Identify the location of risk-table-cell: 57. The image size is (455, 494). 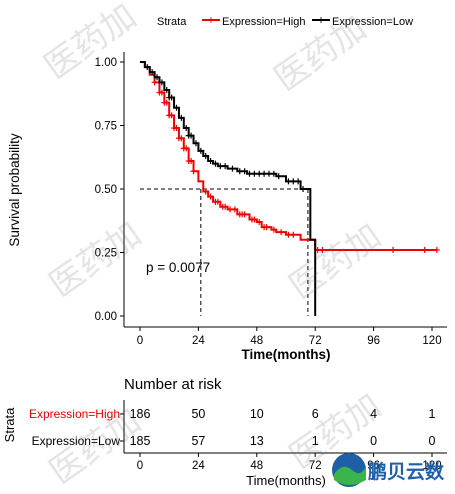
(198, 441).